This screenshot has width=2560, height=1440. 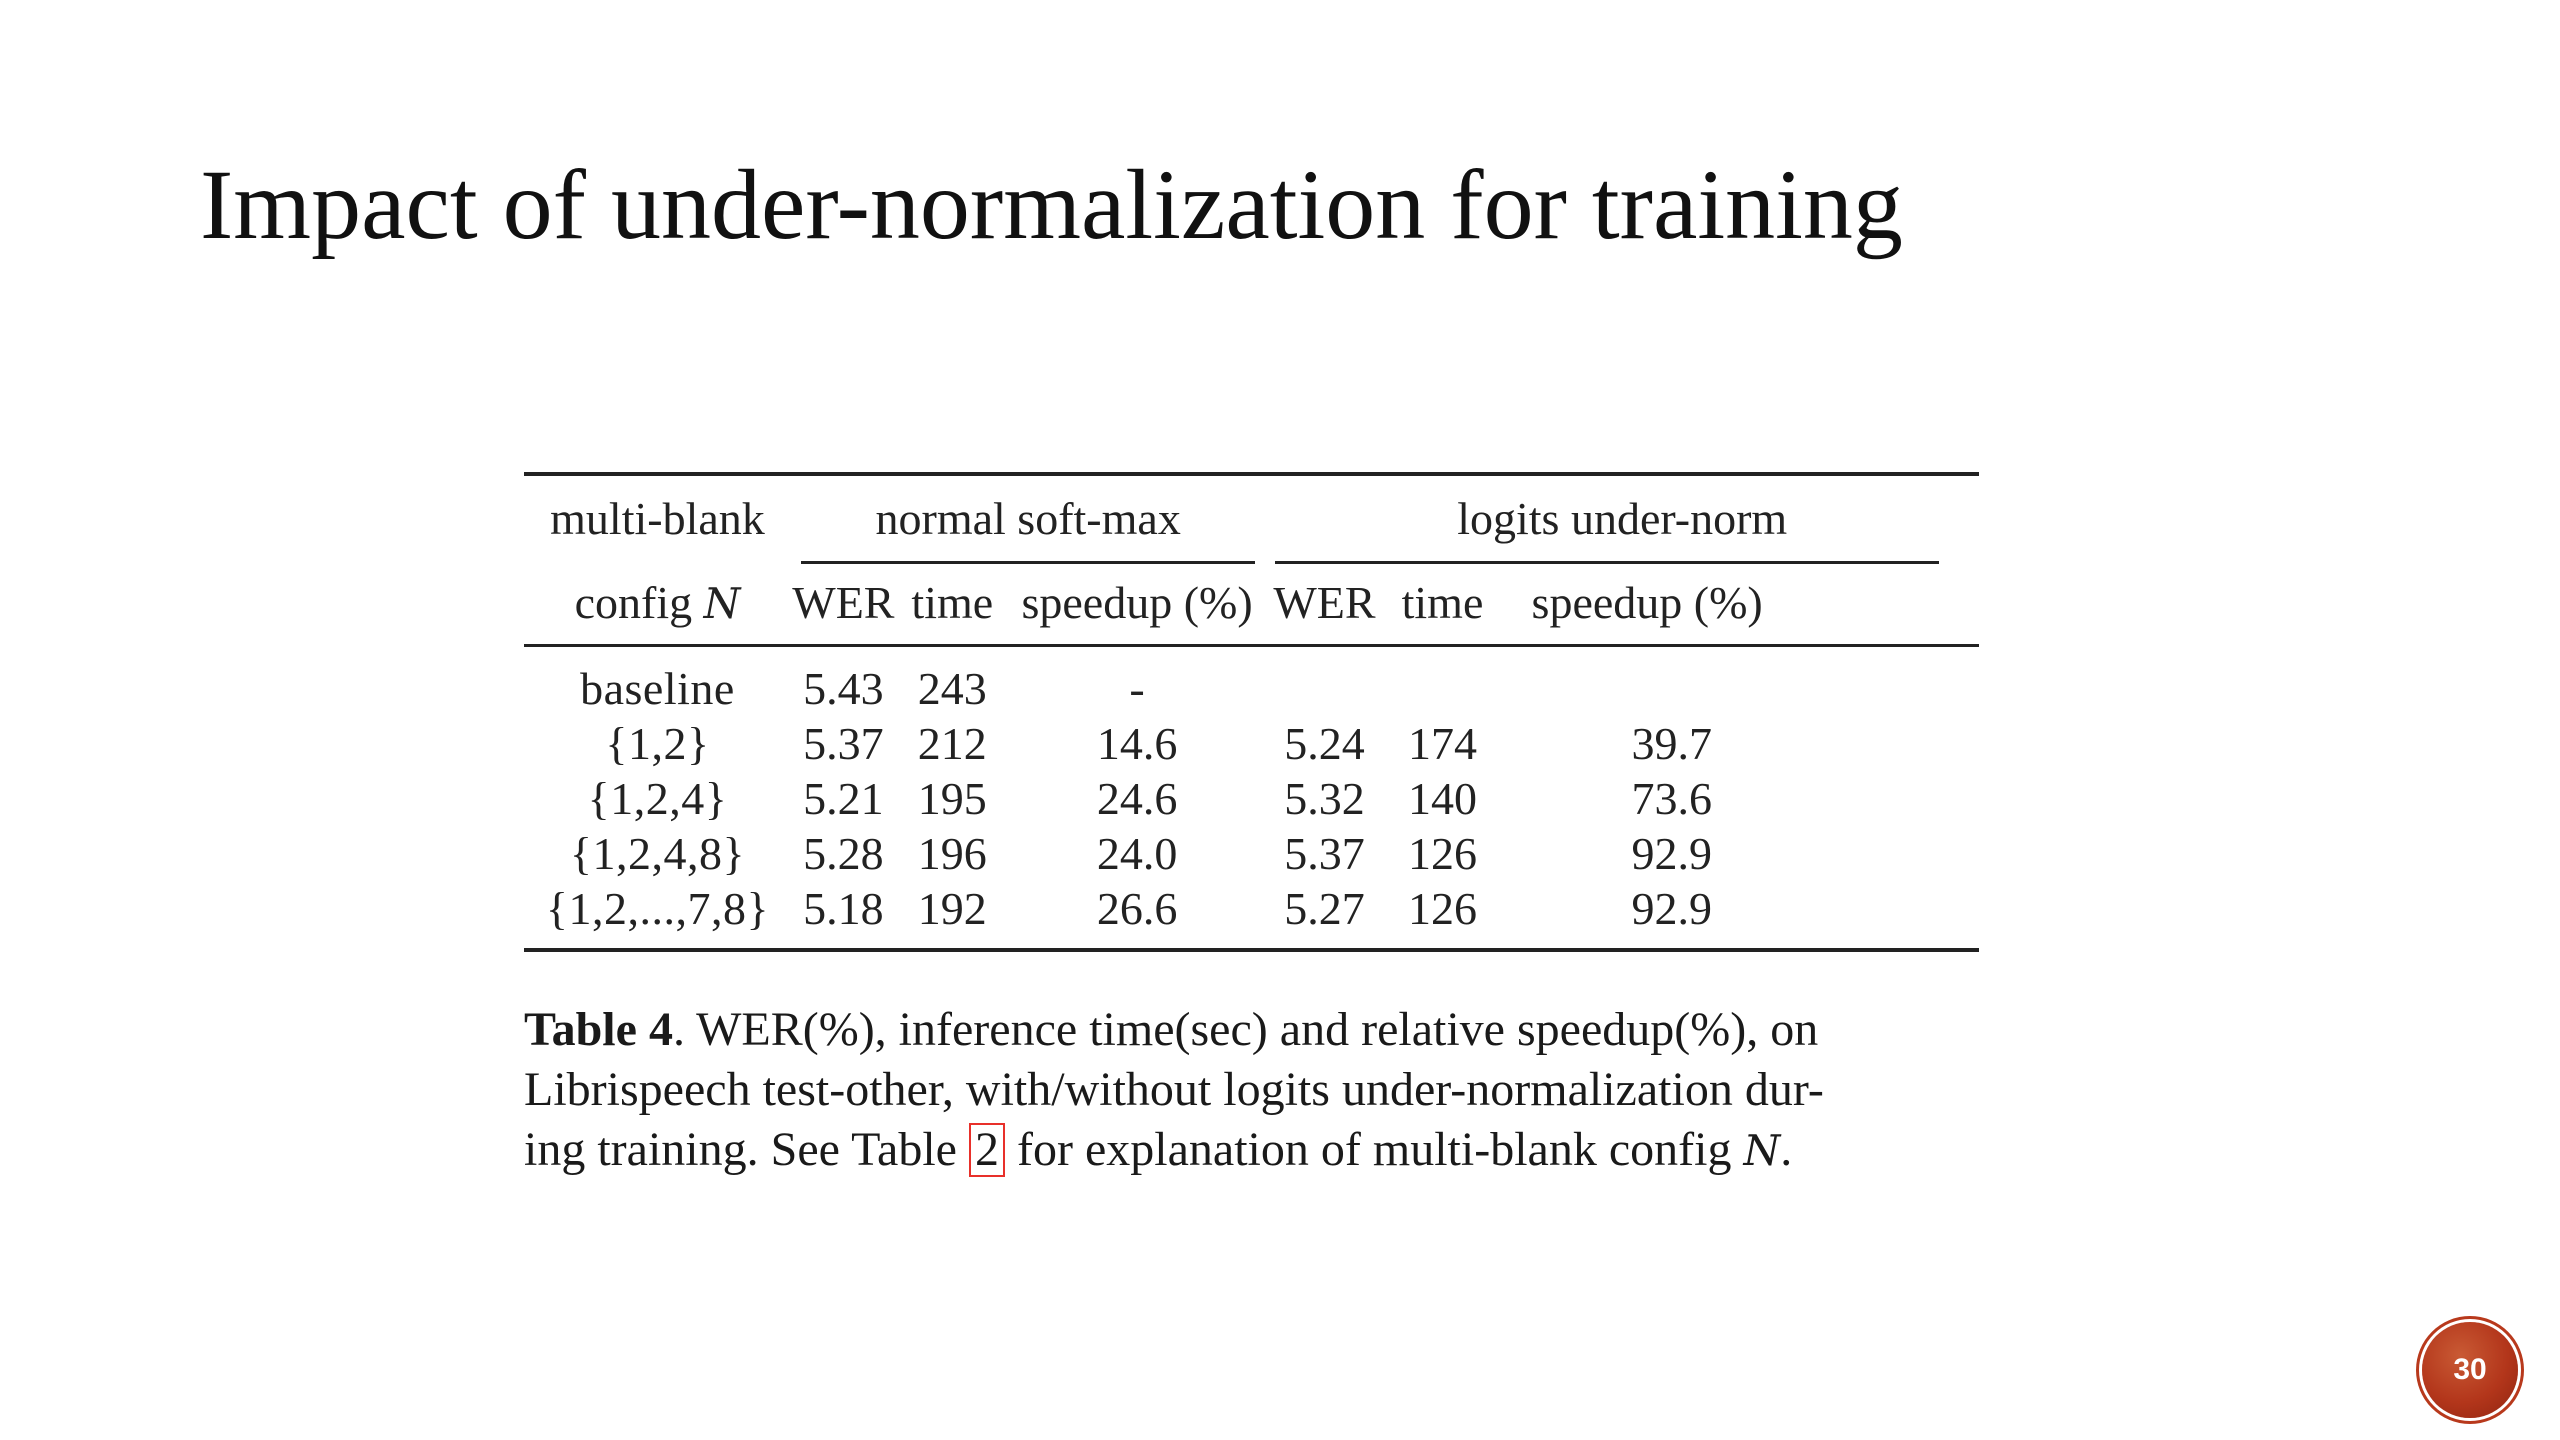 I want to click on cell-wer-undernorm: 5.27, so click(x=1324, y=908).